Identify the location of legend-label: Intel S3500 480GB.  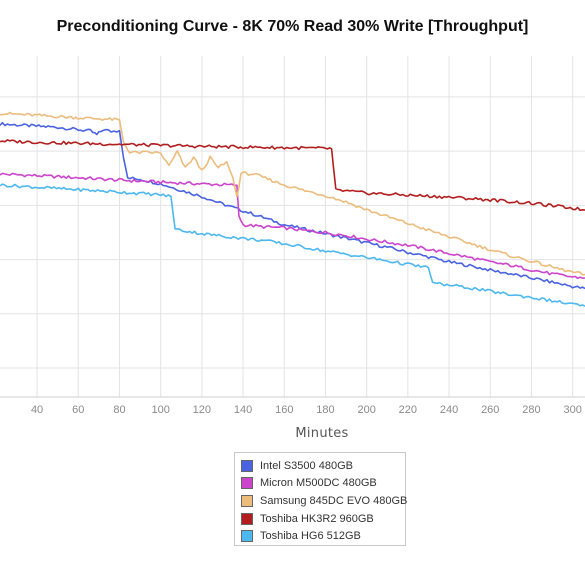
(306, 465).